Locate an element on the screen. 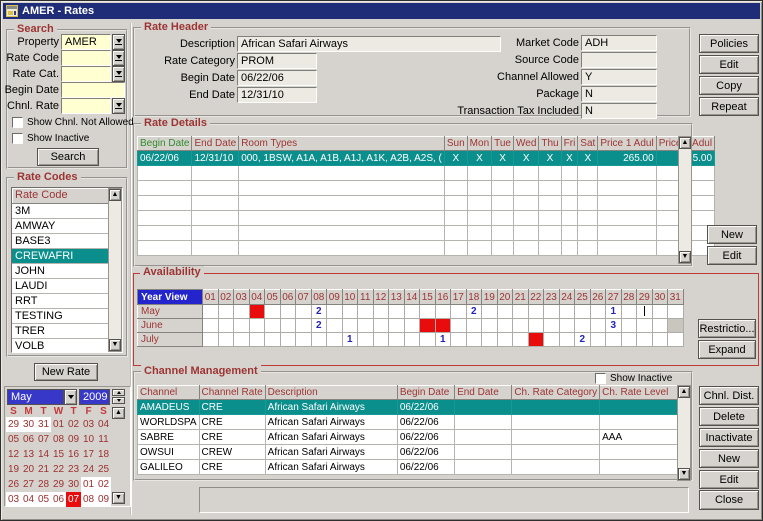  spin-down-button is located at coordinates (118, 400).